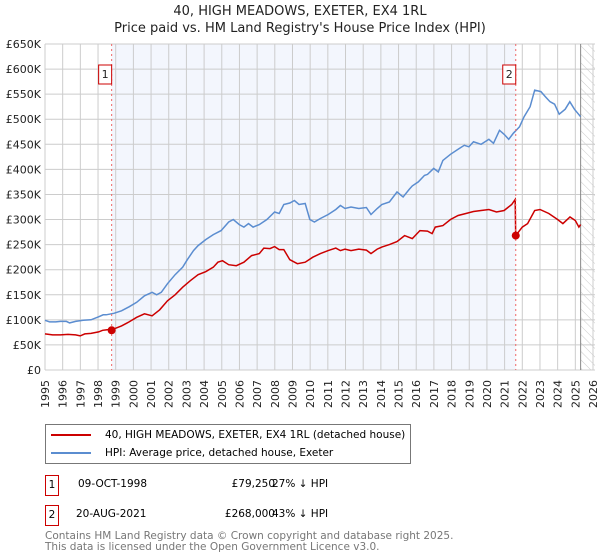 The width and height of the screenshot is (600, 560). Describe the element at coordinates (24, 270) in the screenshot. I see `y-tick-label: £200K` at that location.